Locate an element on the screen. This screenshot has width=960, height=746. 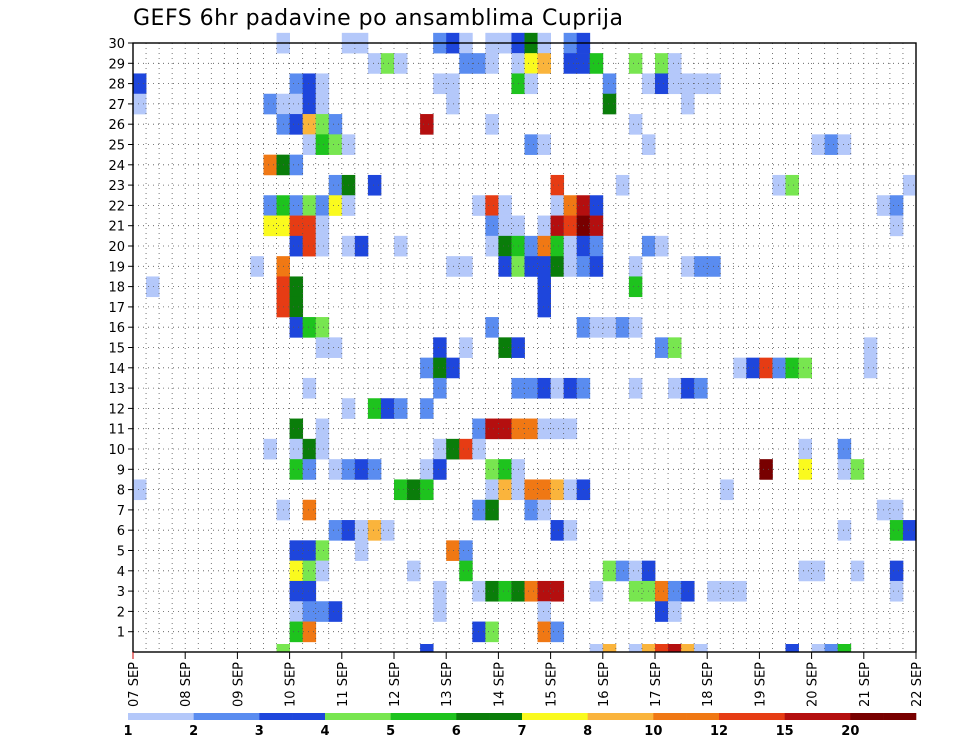
y-tick-label: 28 is located at coordinates (116, 85).